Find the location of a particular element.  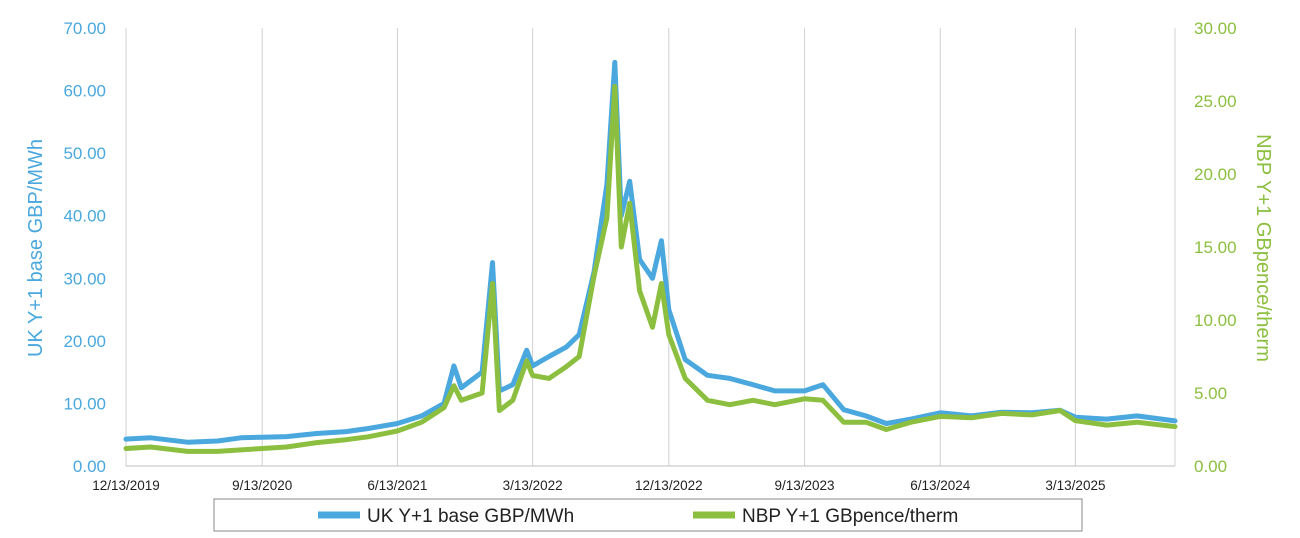

right-tick-label: 5.00 is located at coordinates (1210, 393).